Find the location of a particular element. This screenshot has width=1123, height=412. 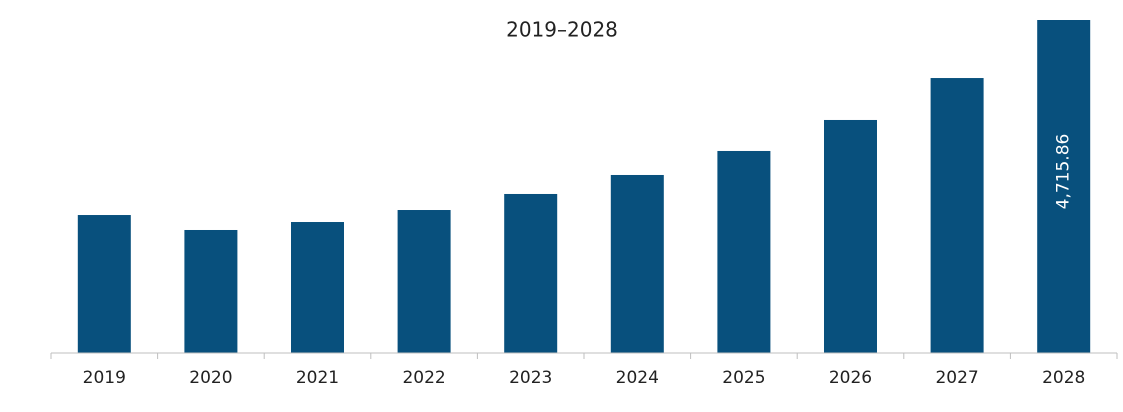

x-tick-label: 2022 is located at coordinates (423, 378).